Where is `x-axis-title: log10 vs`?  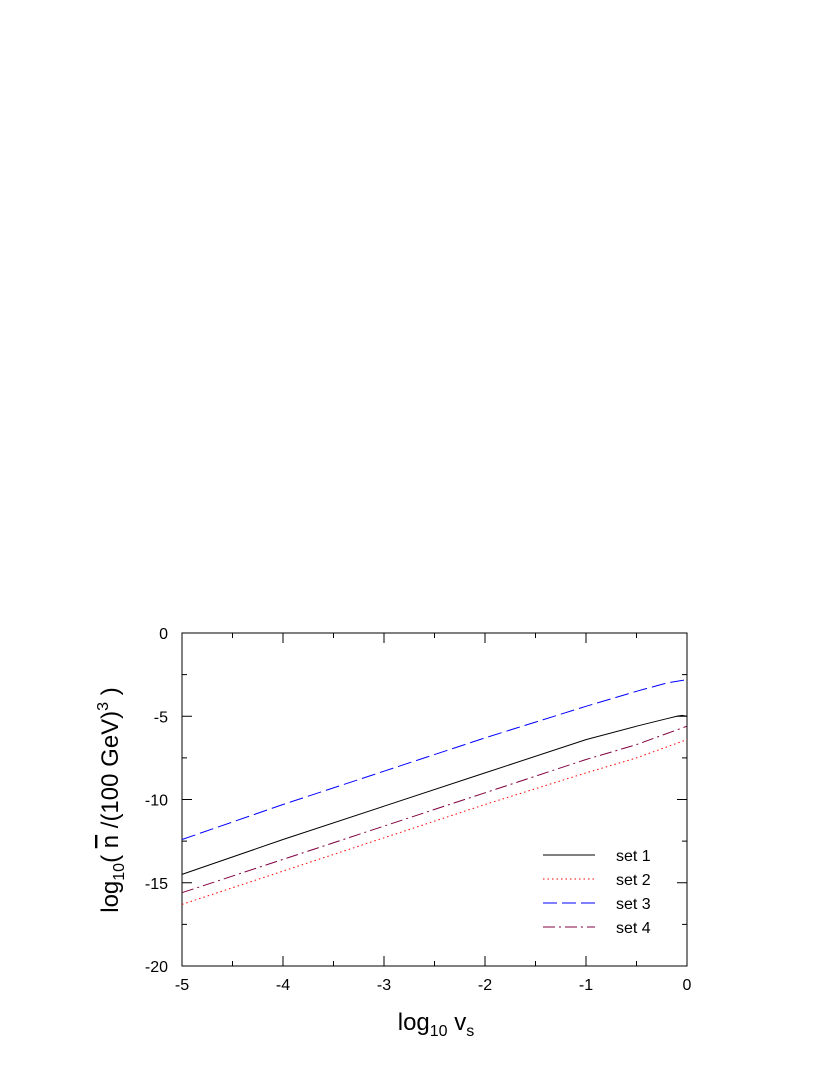 x-axis-title: log10 vs is located at coordinates (436, 1024).